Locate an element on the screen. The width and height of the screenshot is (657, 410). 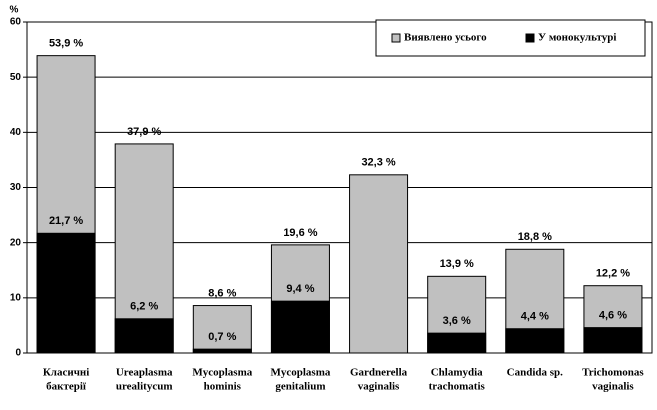
y-axis-label: % is located at coordinates (14, 10).